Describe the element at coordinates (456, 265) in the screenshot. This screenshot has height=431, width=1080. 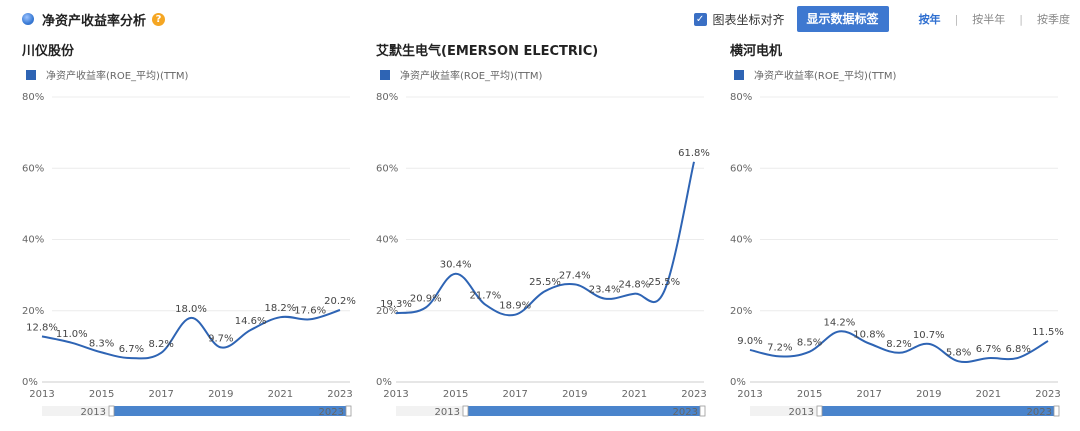
I see `data-label: 30.4%` at that location.